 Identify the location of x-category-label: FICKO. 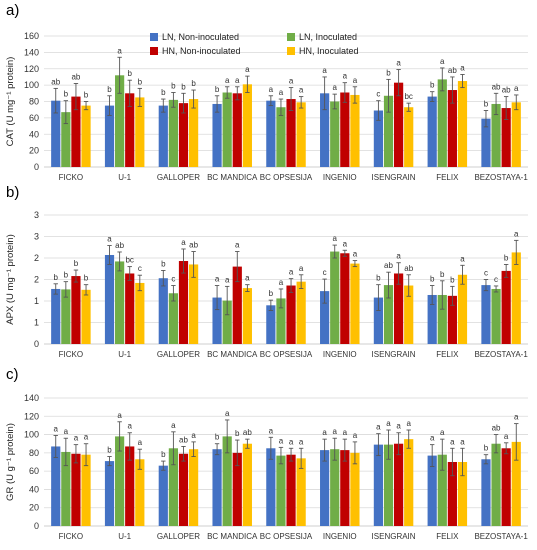
(71, 177).